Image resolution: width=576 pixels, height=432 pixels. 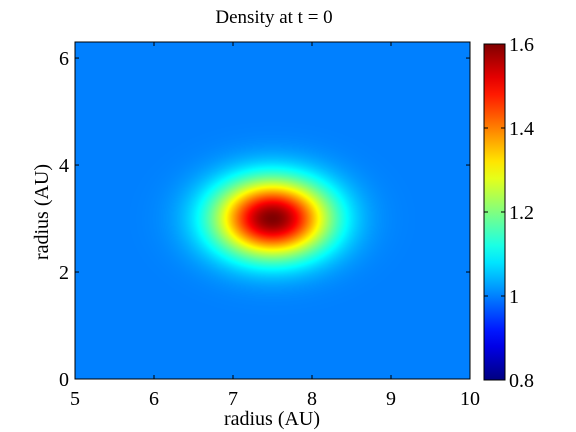 I want to click on colorbar-tick-label: 1.6, so click(x=521, y=45).